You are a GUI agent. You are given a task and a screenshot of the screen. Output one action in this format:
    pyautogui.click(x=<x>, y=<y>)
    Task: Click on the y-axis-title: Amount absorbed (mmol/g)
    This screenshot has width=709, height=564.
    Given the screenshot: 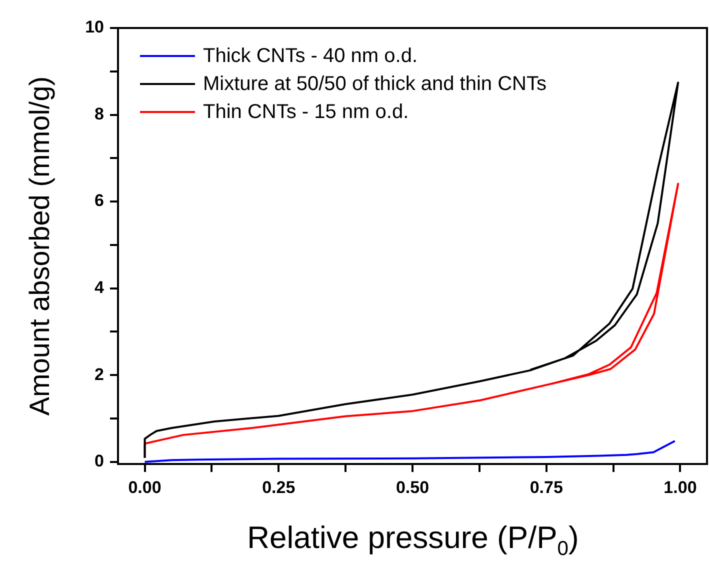 What is the action you would take?
    pyautogui.click(x=40, y=246)
    